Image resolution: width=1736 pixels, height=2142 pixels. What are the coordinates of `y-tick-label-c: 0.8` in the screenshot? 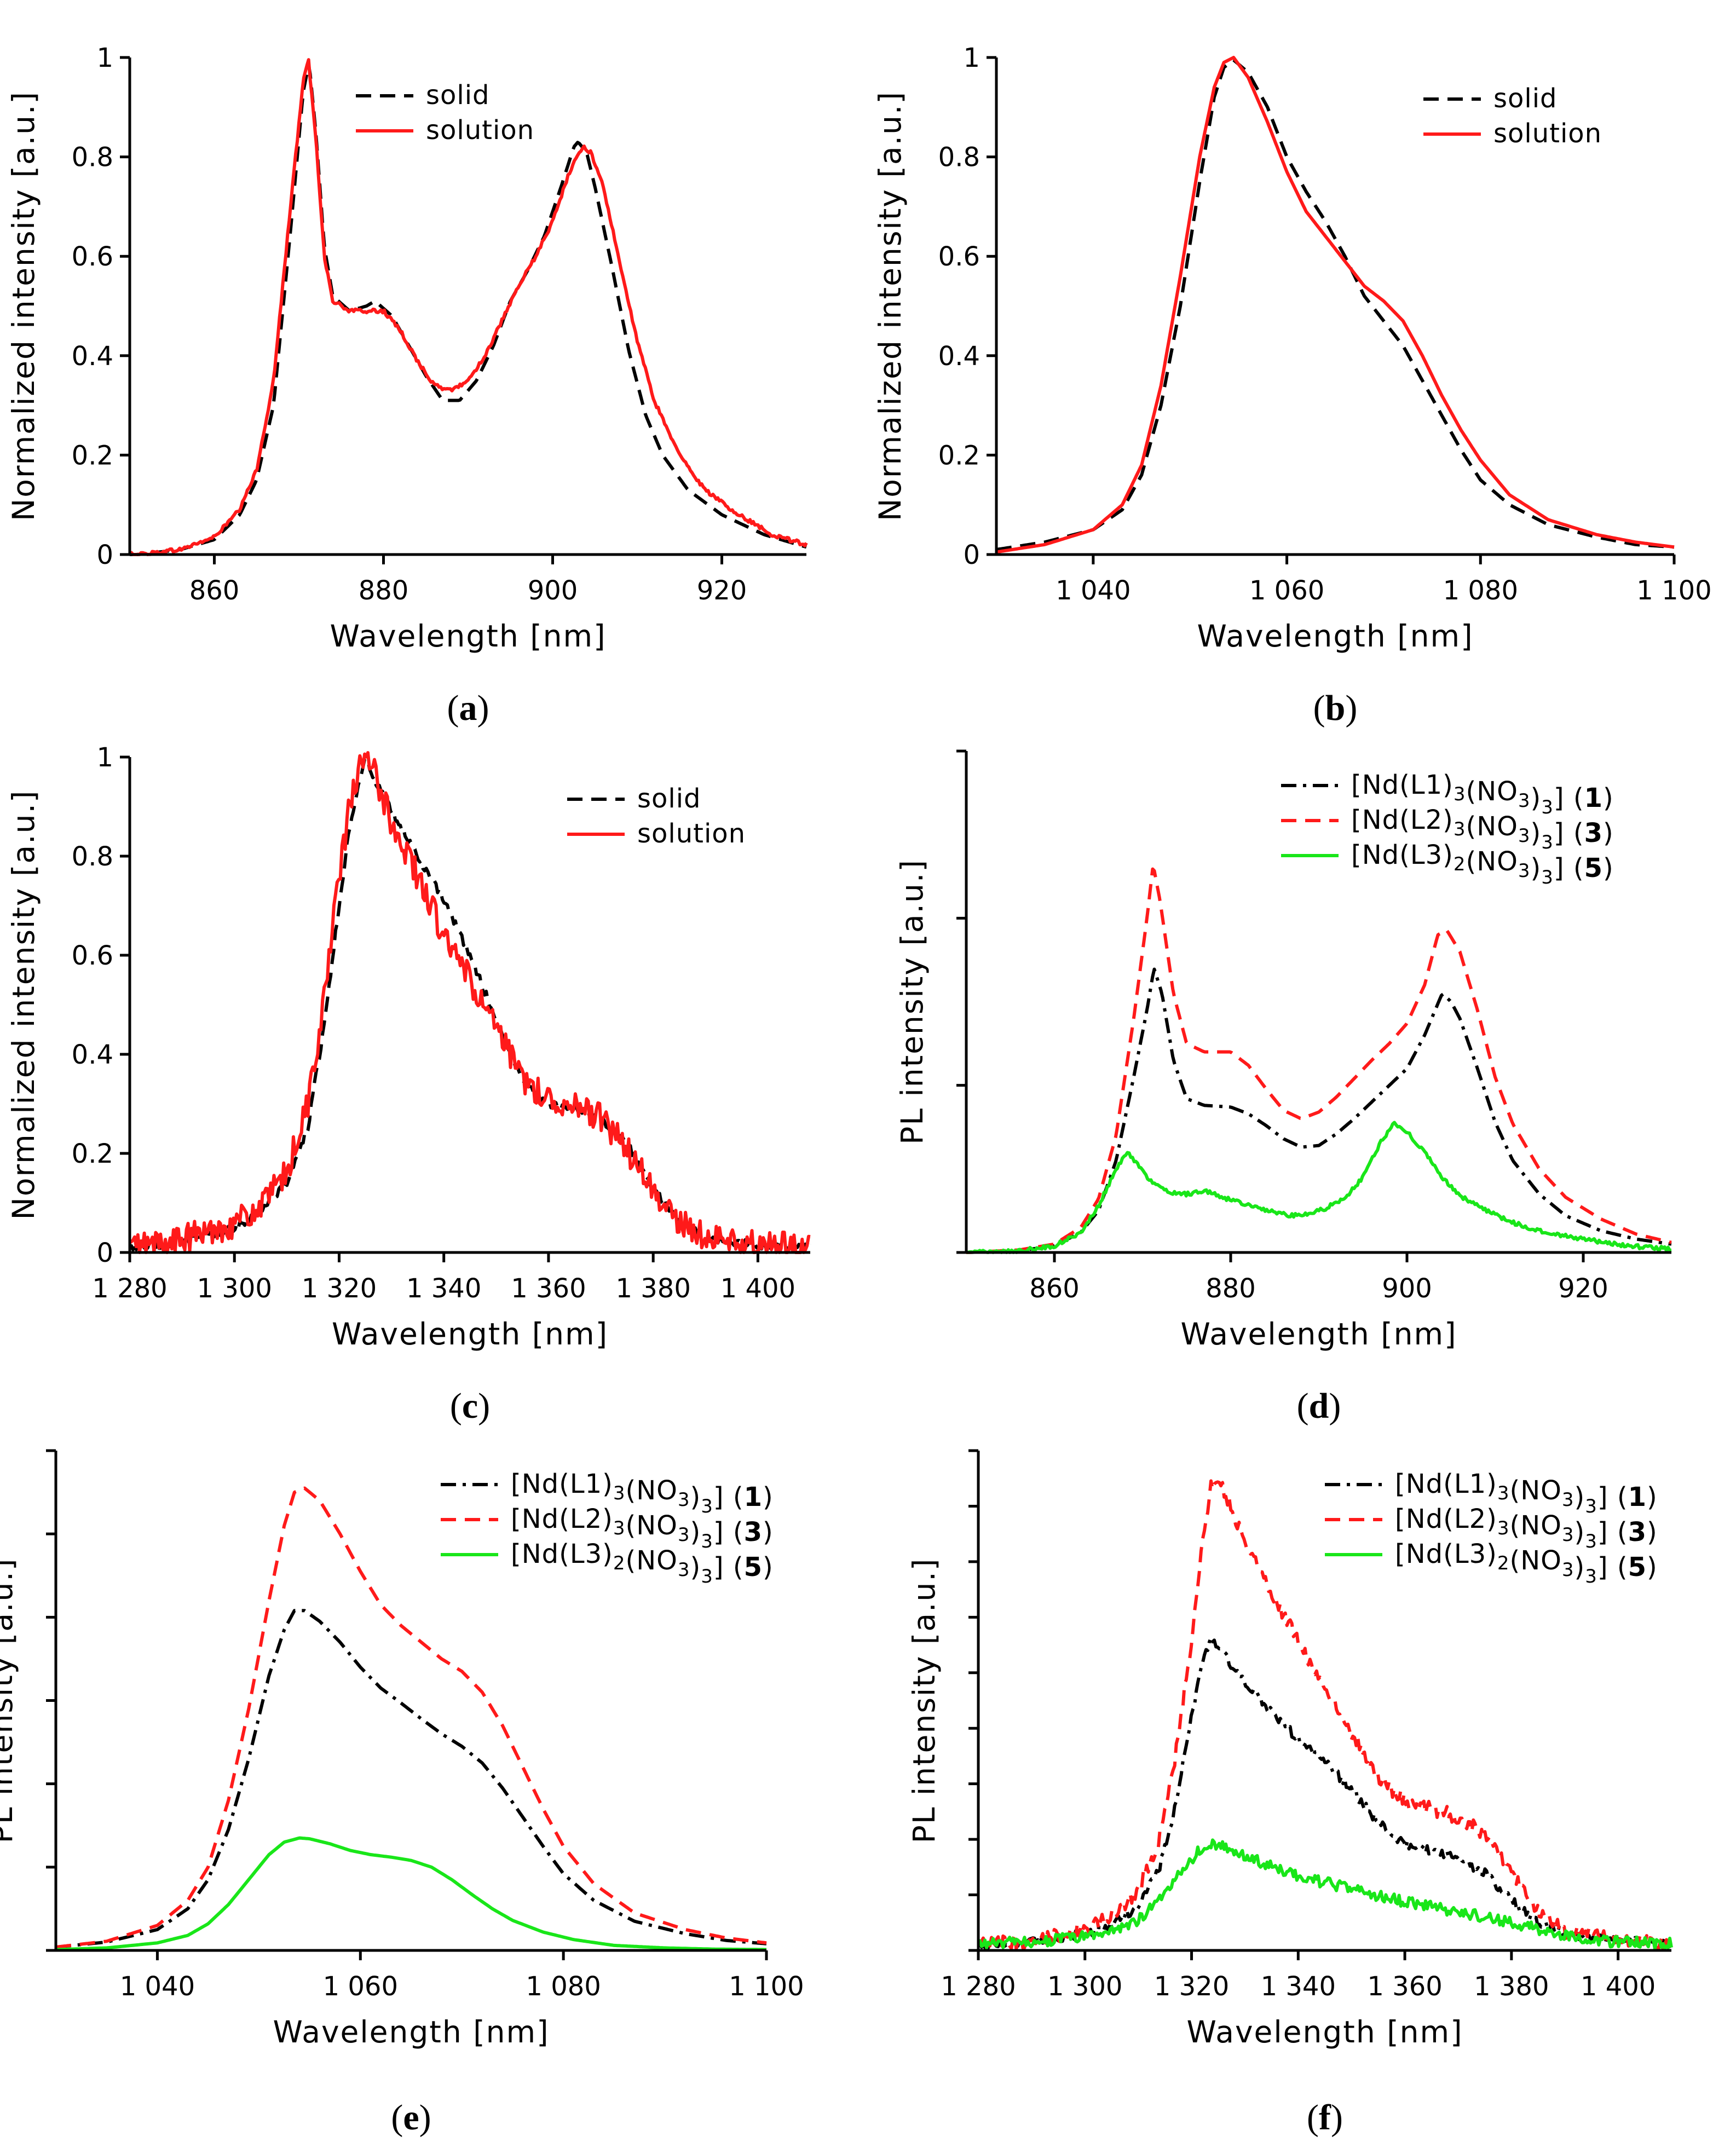 It's located at (92, 856).